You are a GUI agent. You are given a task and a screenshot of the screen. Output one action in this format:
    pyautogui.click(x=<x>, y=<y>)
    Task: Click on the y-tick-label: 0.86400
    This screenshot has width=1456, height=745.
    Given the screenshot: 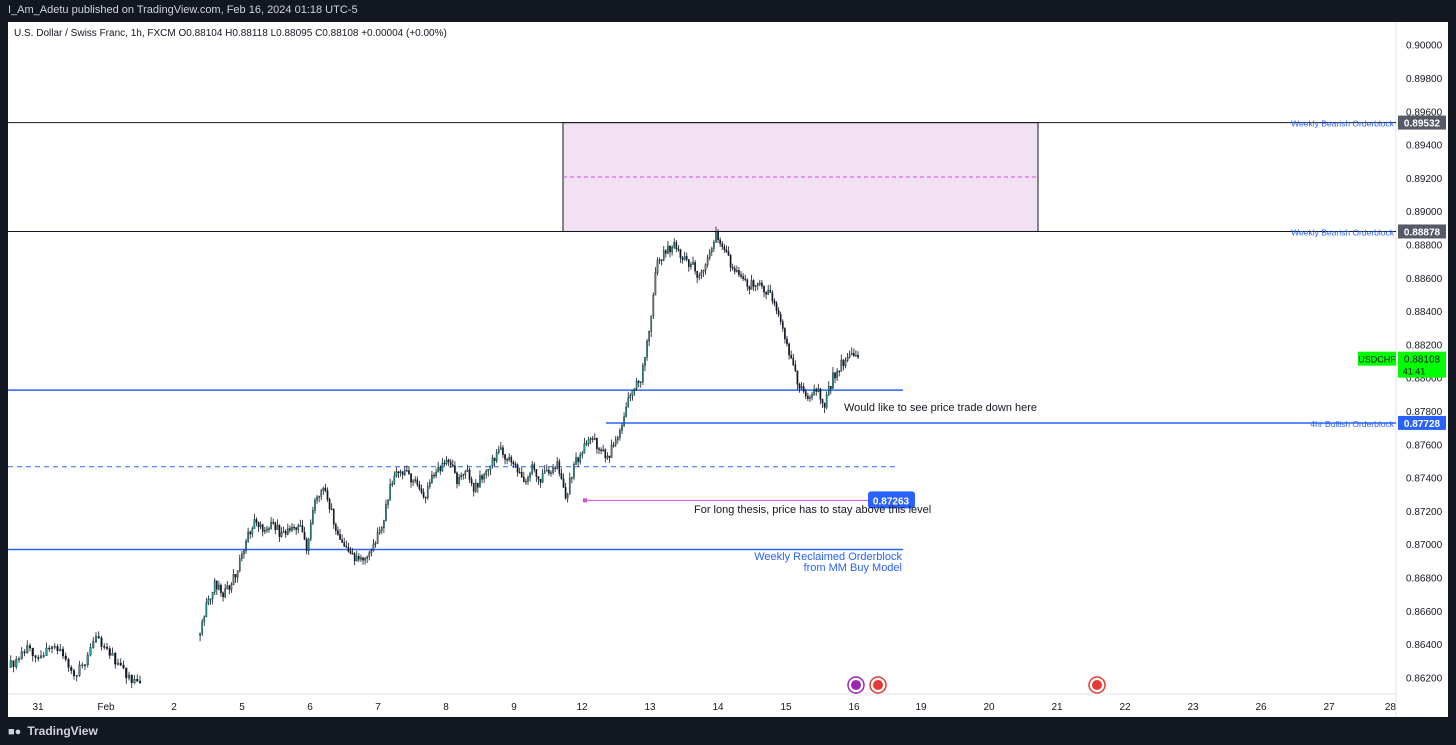 What is the action you would take?
    pyautogui.click(x=1424, y=645)
    